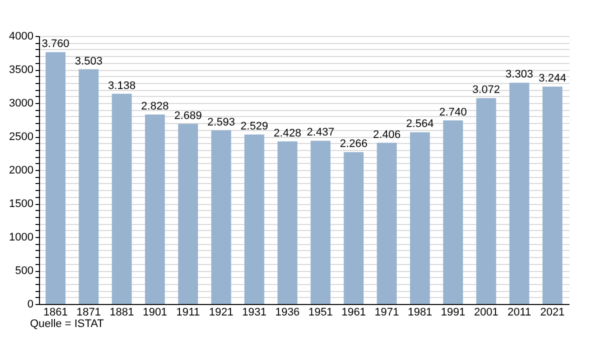 The height and width of the screenshot is (350, 600). Describe the element at coordinates (486, 312) in the screenshot. I see `x-tick-label: 2001` at that location.